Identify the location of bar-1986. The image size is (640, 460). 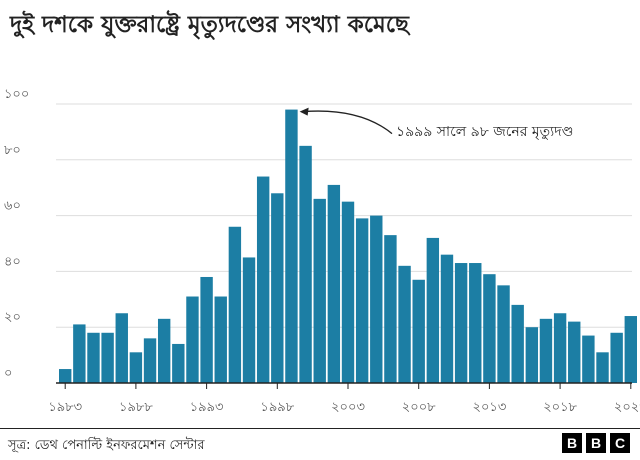
(107, 357).